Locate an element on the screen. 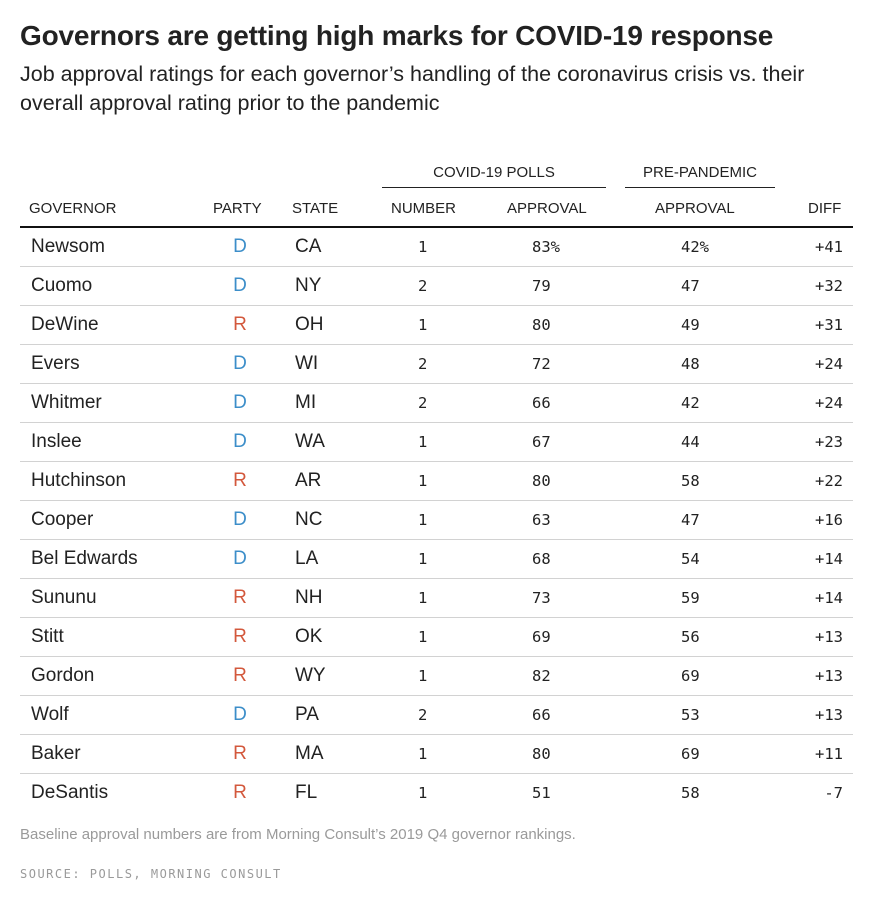 Image resolution: width=873 pixels, height=902 pixels. pre-pandemic-approval-value: 44 is located at coordinates (690, 442).